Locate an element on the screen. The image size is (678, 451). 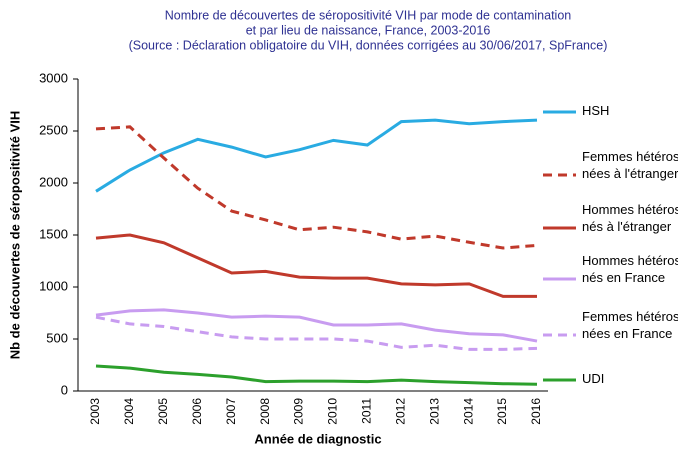
legend-label: UDI is located at coordinates (593, 378).